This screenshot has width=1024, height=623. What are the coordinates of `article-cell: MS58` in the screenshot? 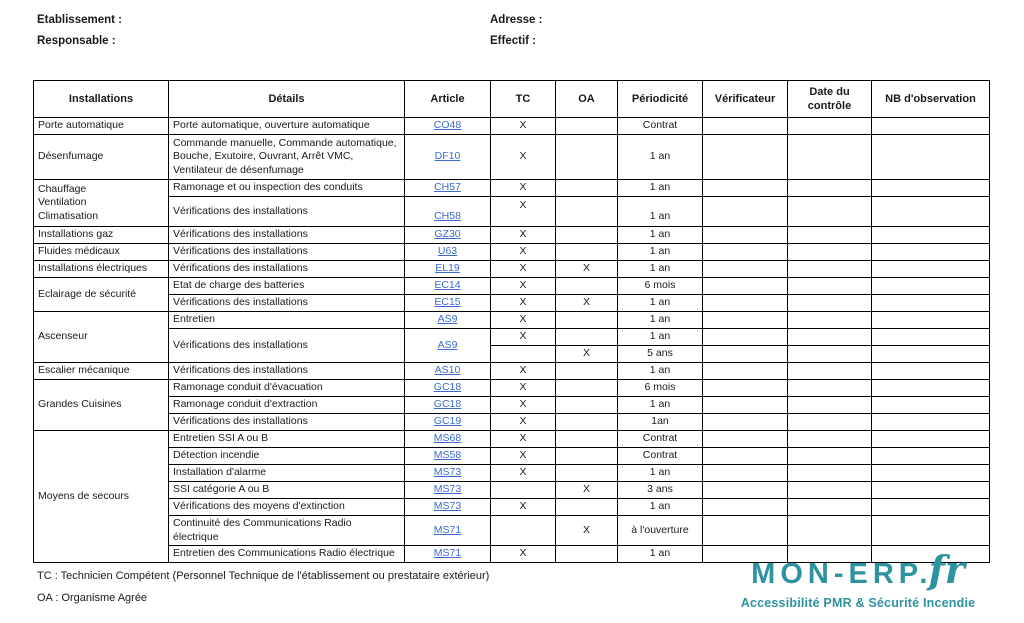 It's located at (447, 456).